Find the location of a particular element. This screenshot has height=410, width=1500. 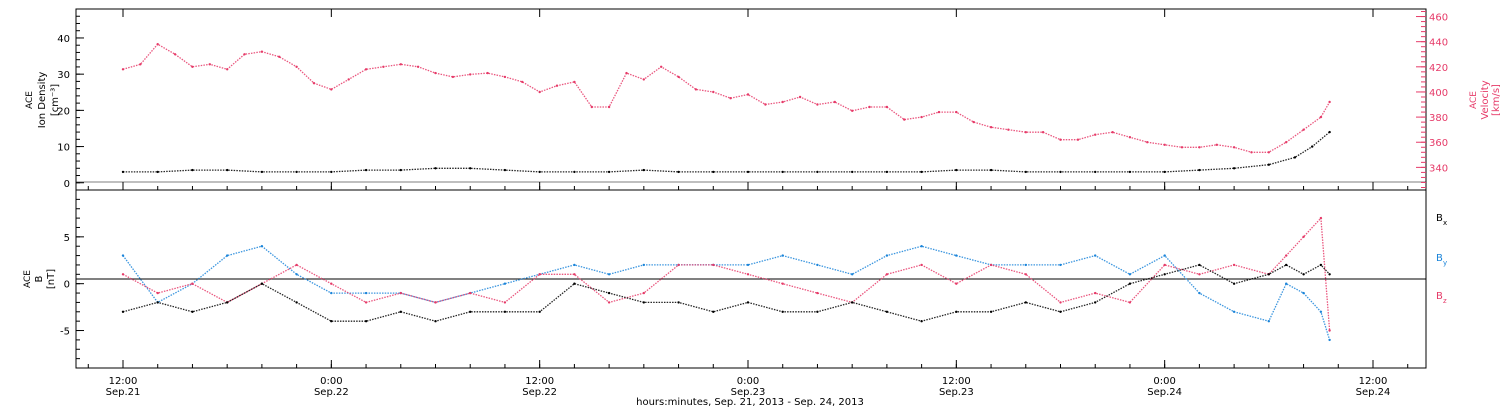

svg-text: B is located at coordinates (1439, 258).